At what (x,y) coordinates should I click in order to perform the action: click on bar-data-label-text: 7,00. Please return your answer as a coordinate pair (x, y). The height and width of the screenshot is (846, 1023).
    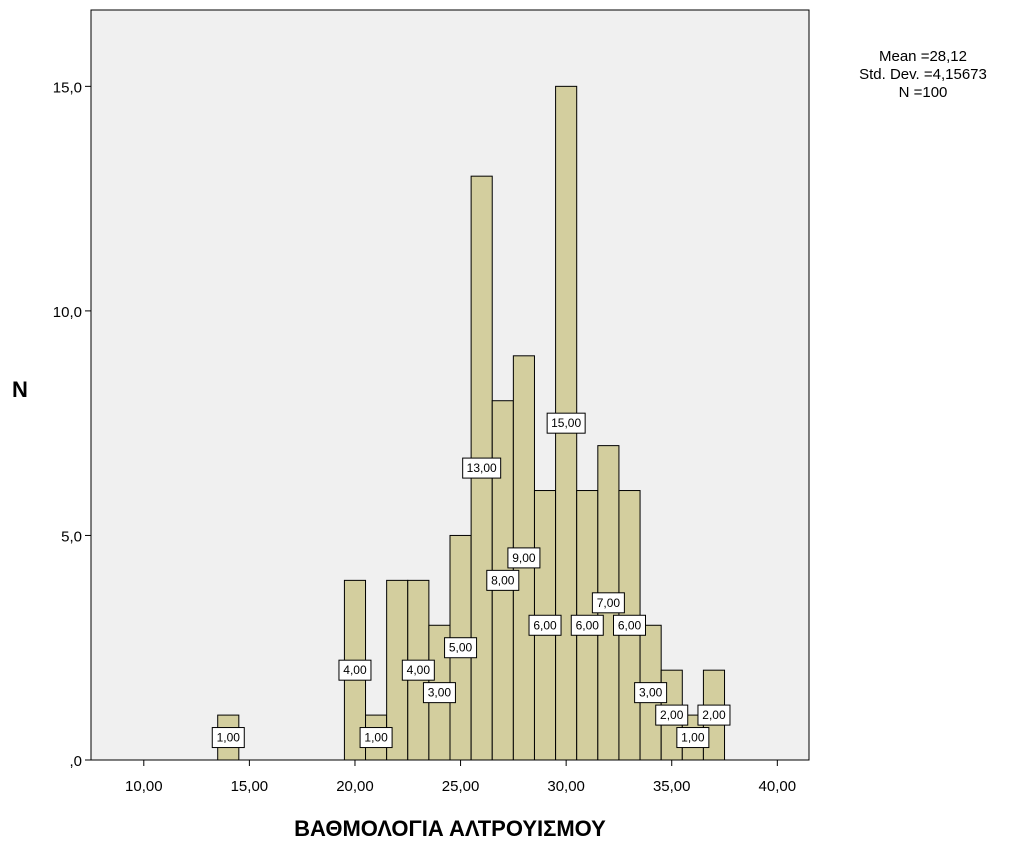
    Looking at the image, I should click on (609, 603).